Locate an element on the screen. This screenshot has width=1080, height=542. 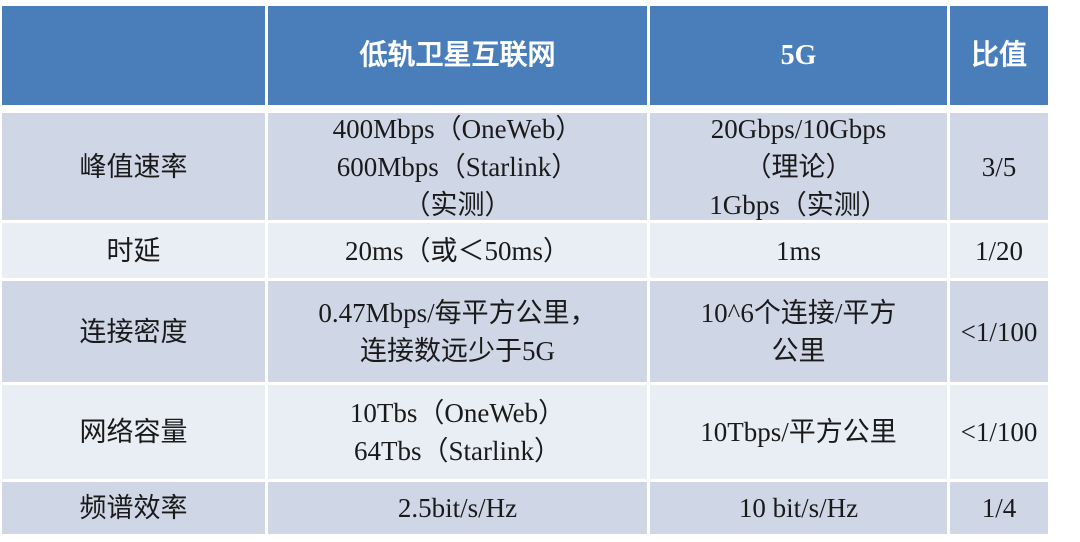
header-cell-ratio: 比值 is located at coordinates (999, 55).